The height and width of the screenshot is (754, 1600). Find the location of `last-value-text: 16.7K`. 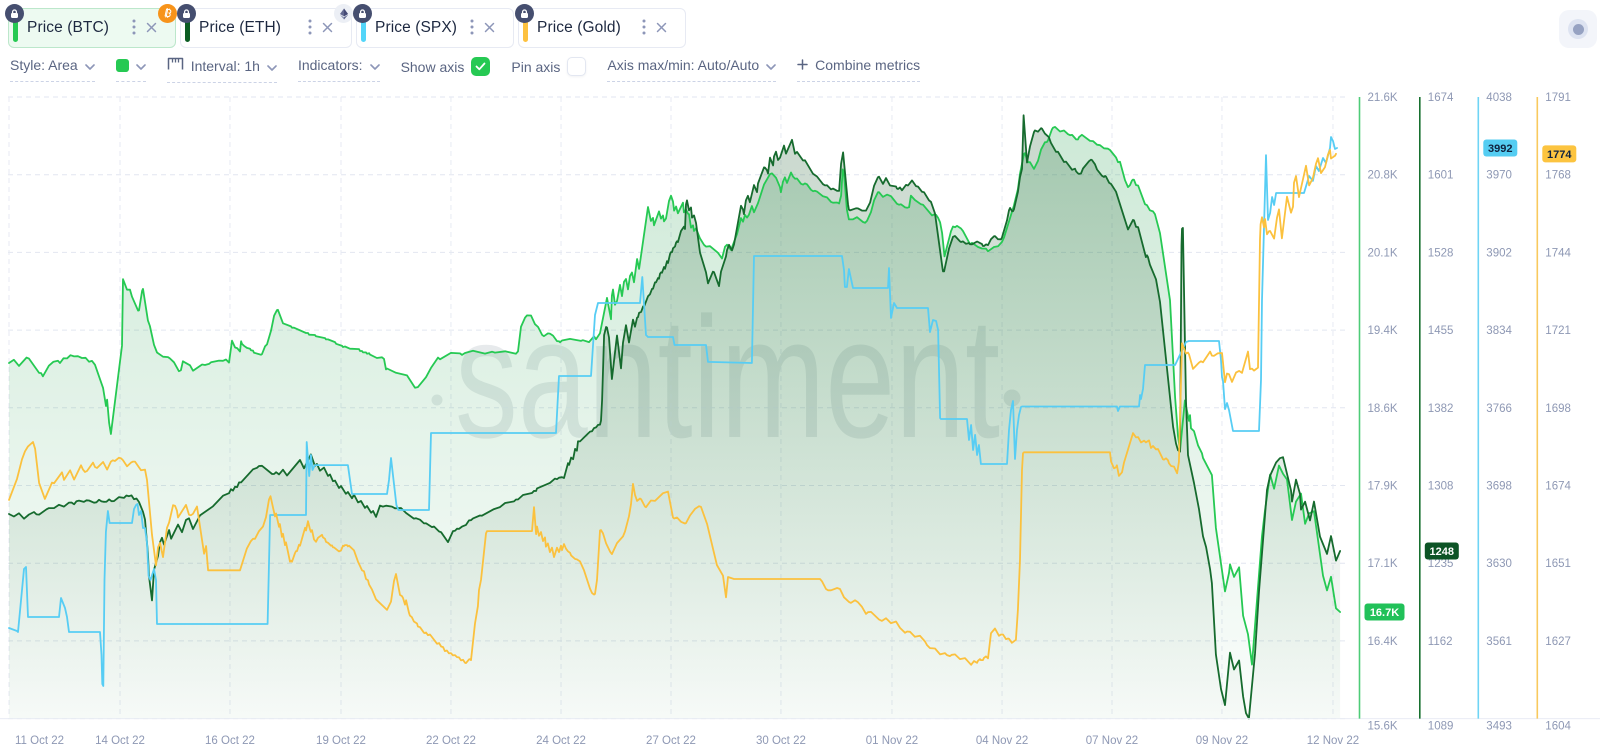

last-value-text: 16.7K is located at coordinates (1384, 613).